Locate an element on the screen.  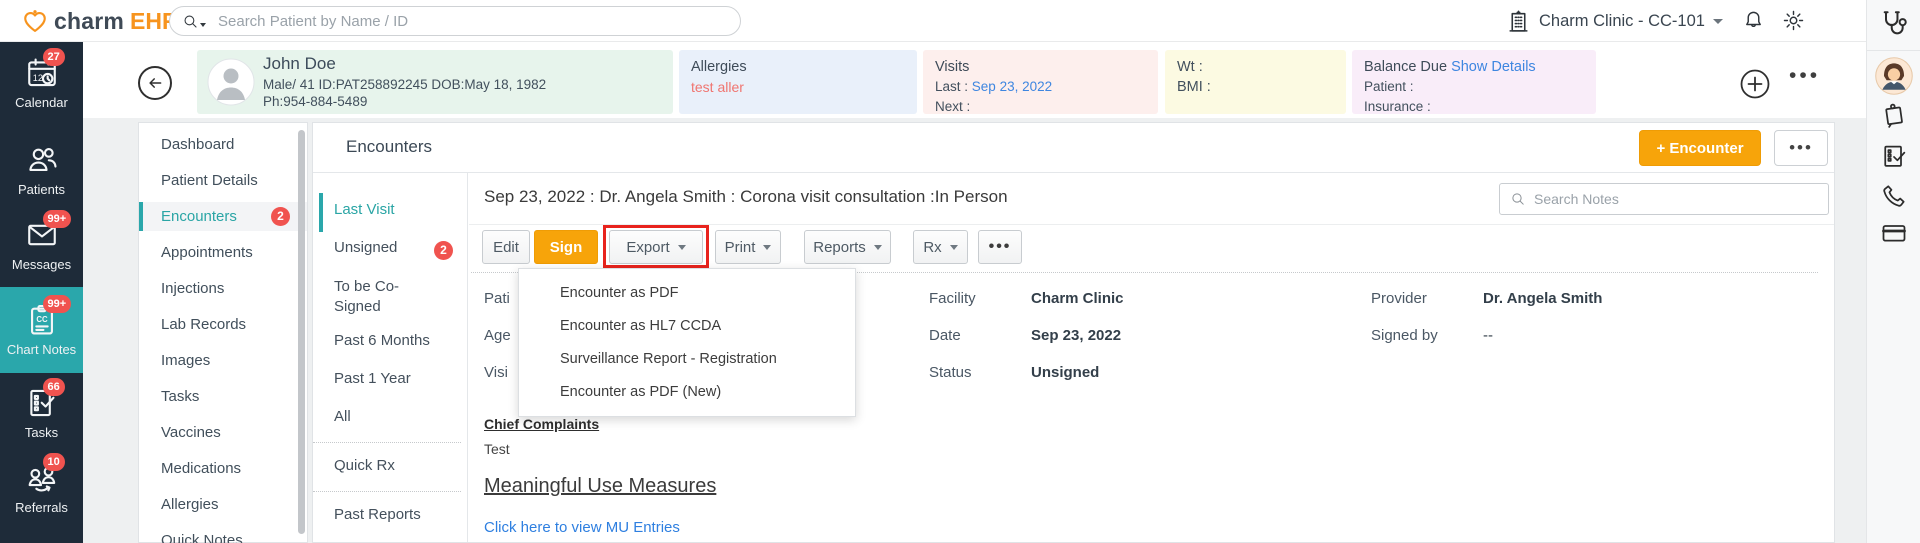
chart-menu-item-tasks: Tasks is located at coordinates (223, 396).